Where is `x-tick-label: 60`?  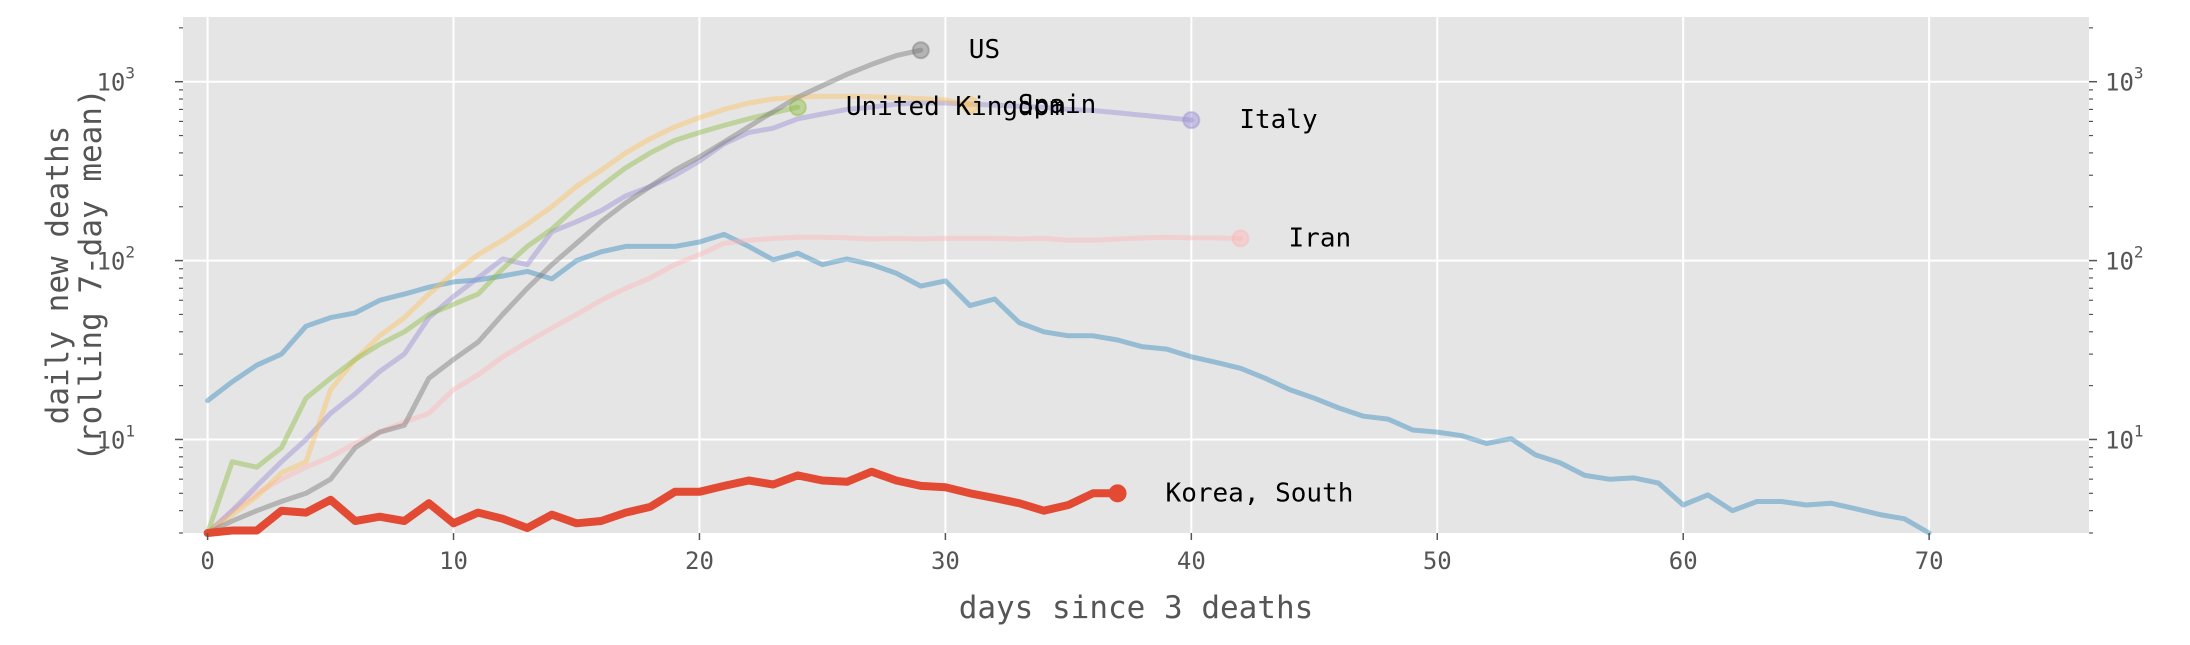
x-tick-label: 60 is located at coordinates (1683, 561).